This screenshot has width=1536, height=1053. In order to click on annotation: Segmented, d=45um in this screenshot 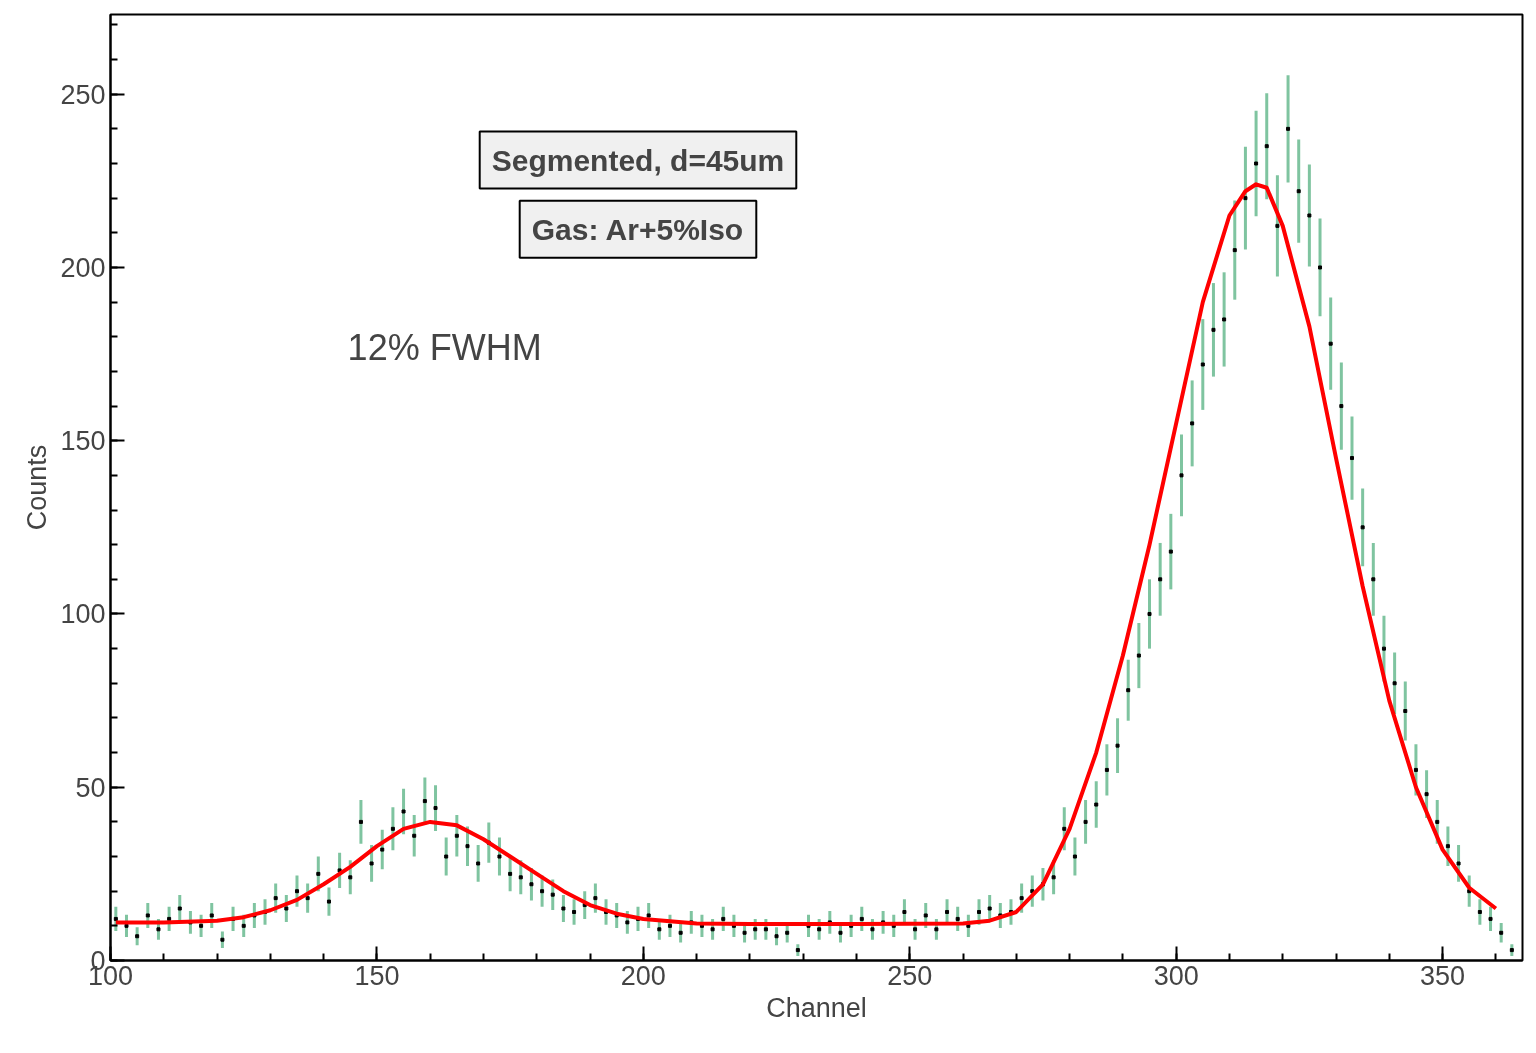, I will do `click(638, 160)`.